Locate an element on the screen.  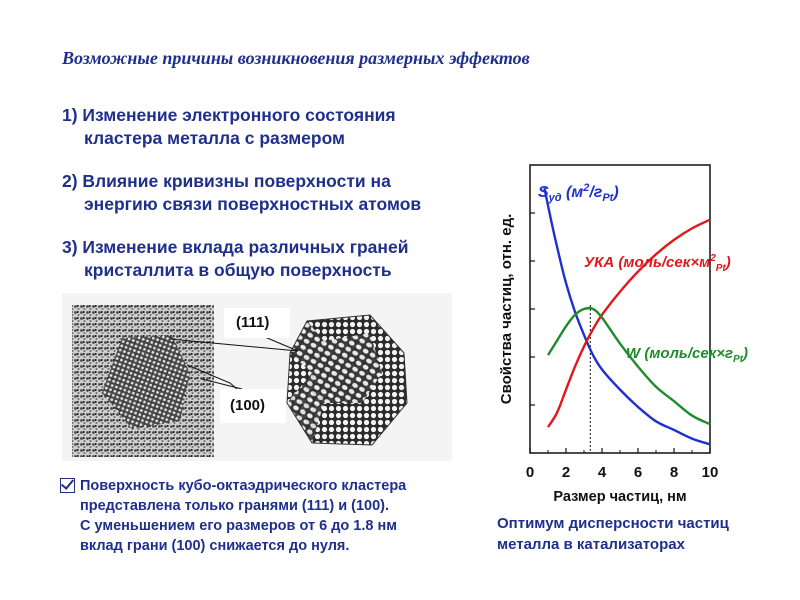
s-specific-surface-line is located at coordinates (627, 316).